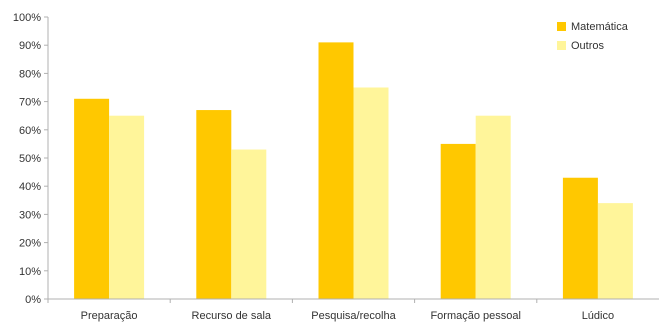 This screenshot has height=323, width=659. What do you see at coordinates (475, 316) in the screenshot?
I see `x-category-label: Formação pessoal` at bounding box center [475, 316].